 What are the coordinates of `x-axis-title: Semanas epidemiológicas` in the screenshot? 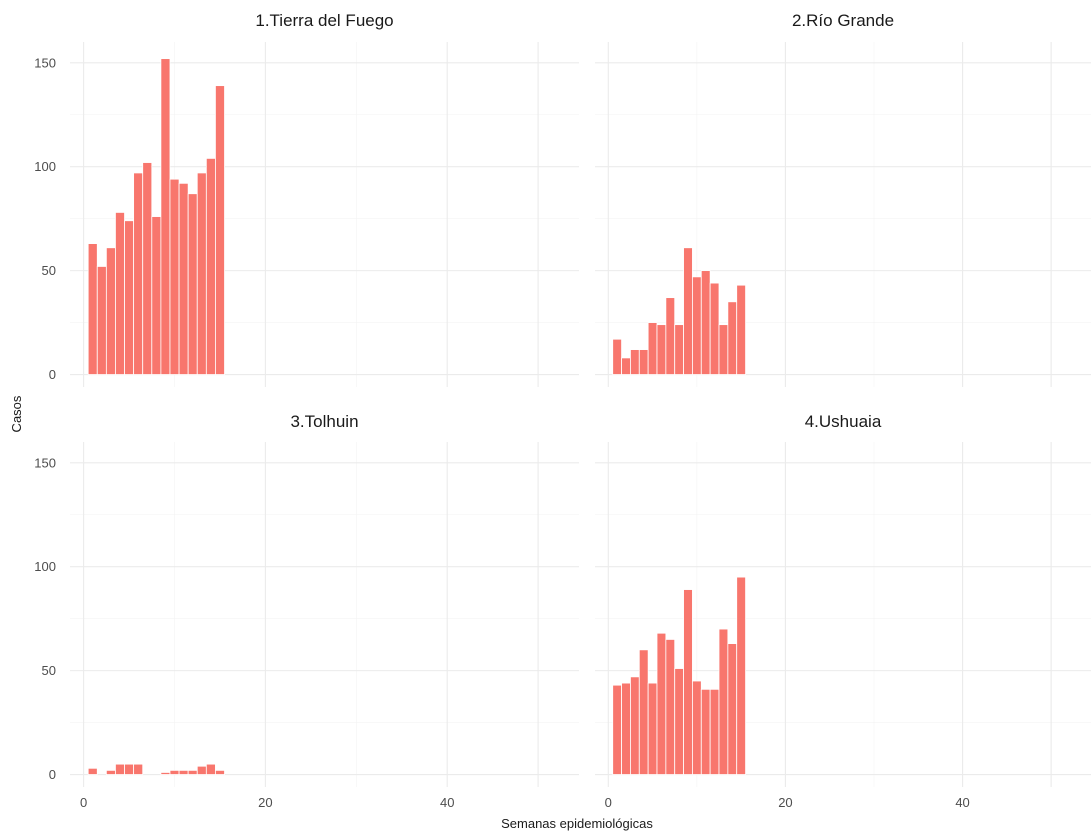 It's located at (577, 823).